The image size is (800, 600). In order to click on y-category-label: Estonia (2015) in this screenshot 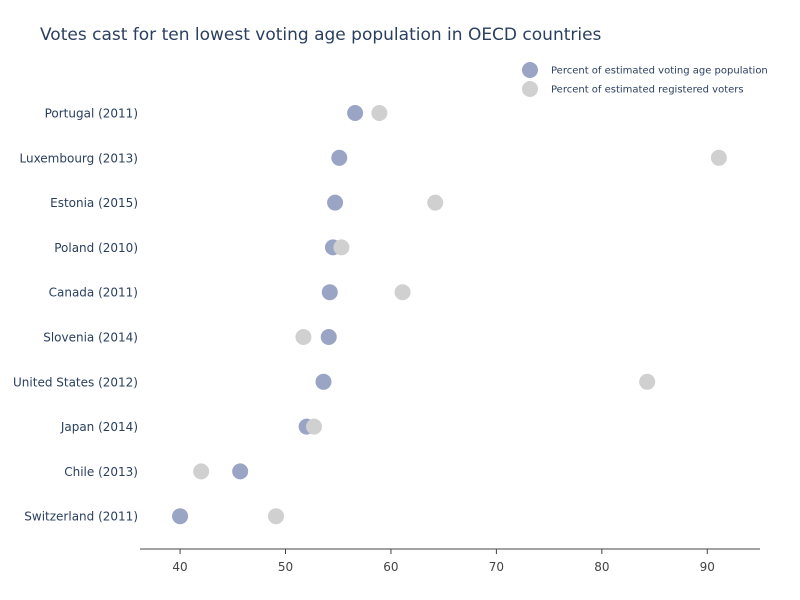, I will do `click(94, 203)`.